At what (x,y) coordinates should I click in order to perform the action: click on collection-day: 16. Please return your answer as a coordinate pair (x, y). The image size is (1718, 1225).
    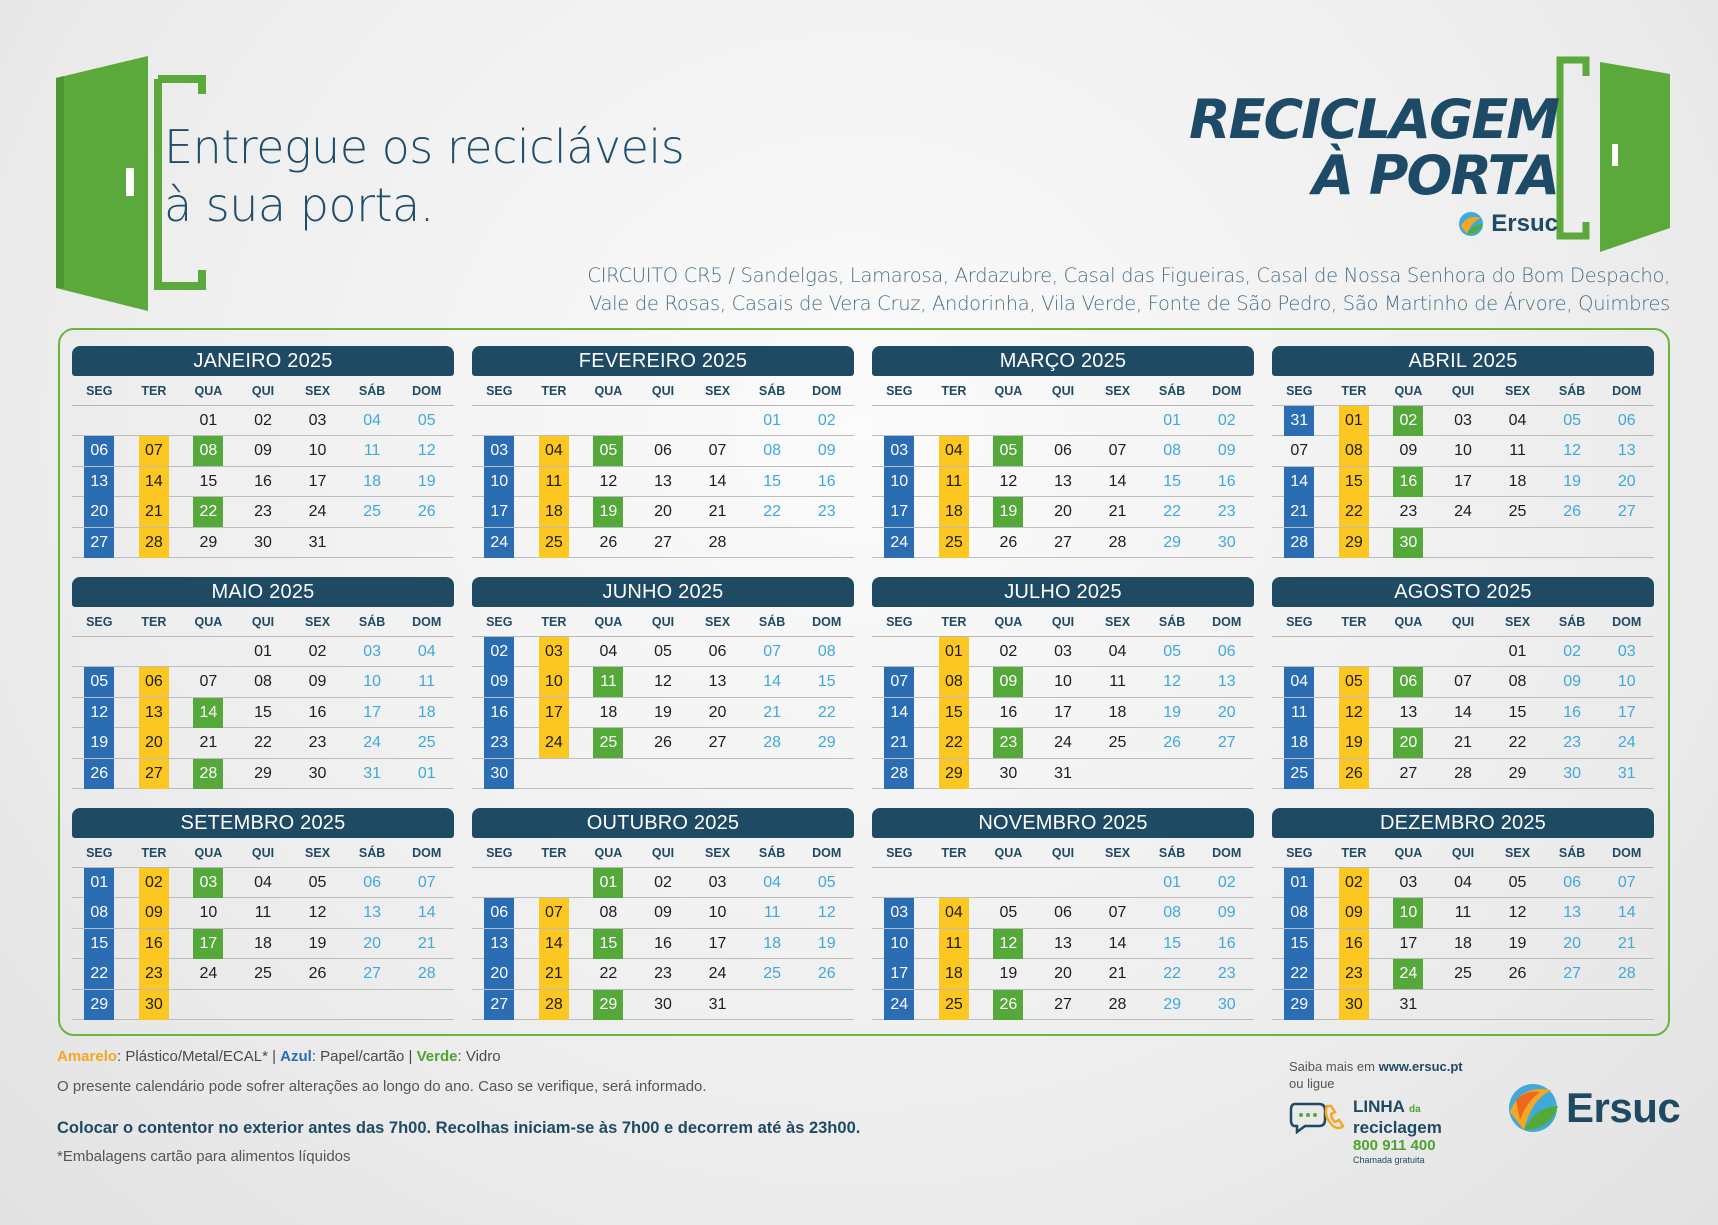
    Looking at the image, I should click on (499, 712).